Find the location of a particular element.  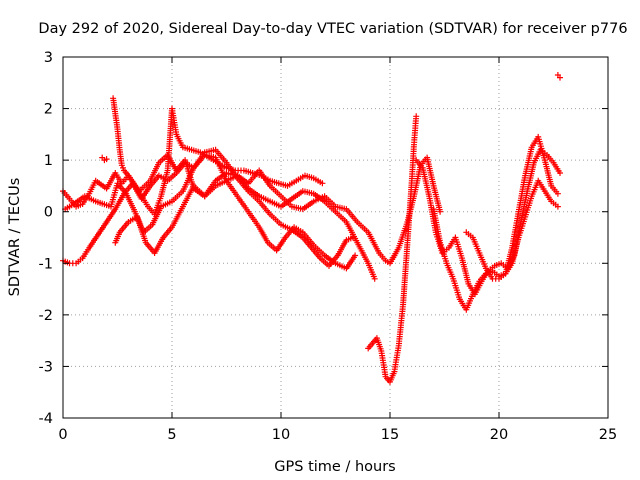

x-tick-label: 10 is located at coordinates (281, 435).